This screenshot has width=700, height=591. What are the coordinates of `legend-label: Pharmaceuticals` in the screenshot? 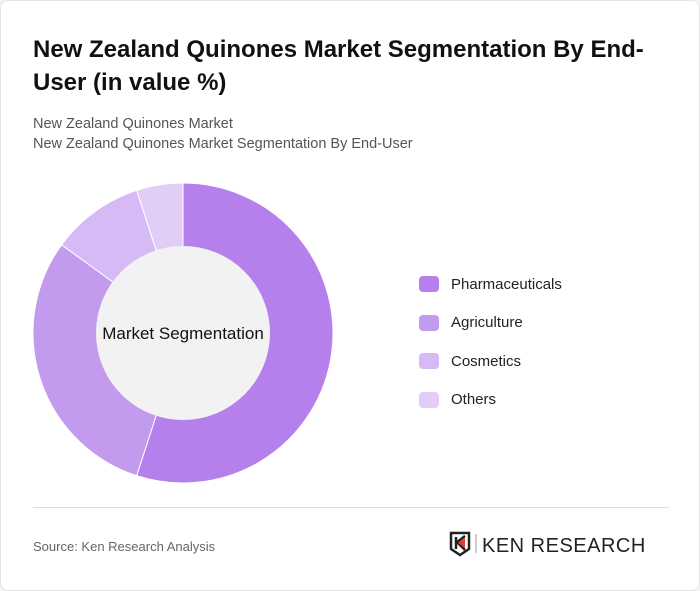 It's located at (506, 284).